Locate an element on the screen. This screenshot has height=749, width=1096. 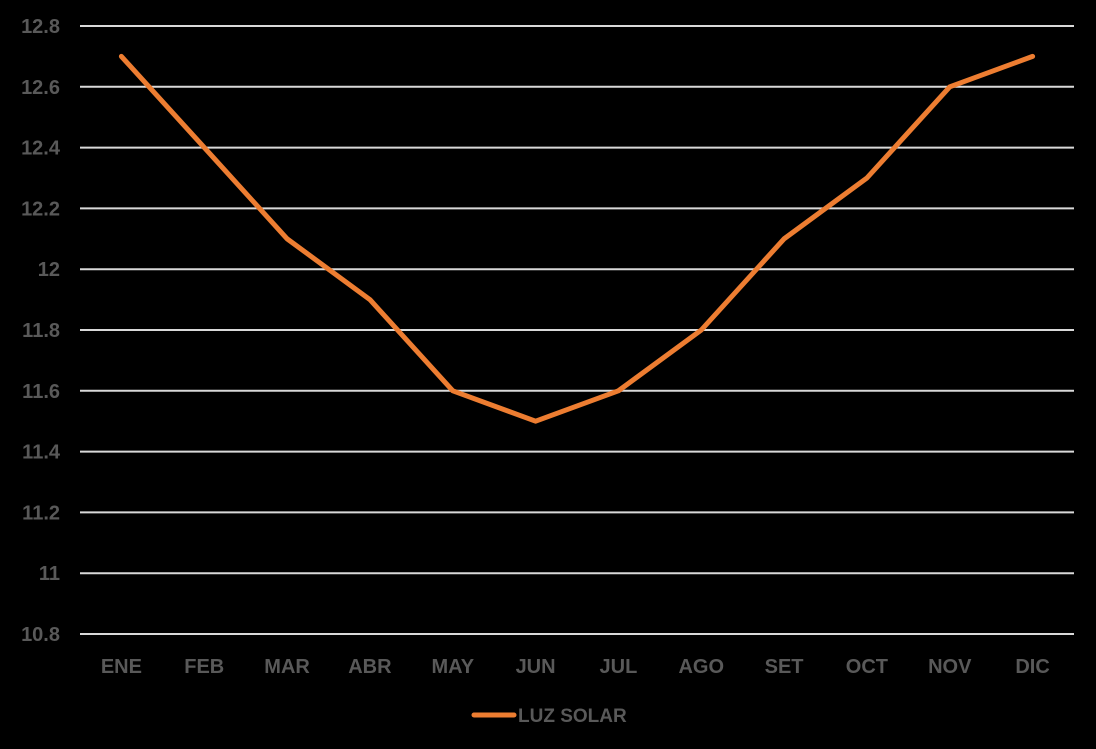
x-tick-label: MAY is located at coordinates (452, 667).